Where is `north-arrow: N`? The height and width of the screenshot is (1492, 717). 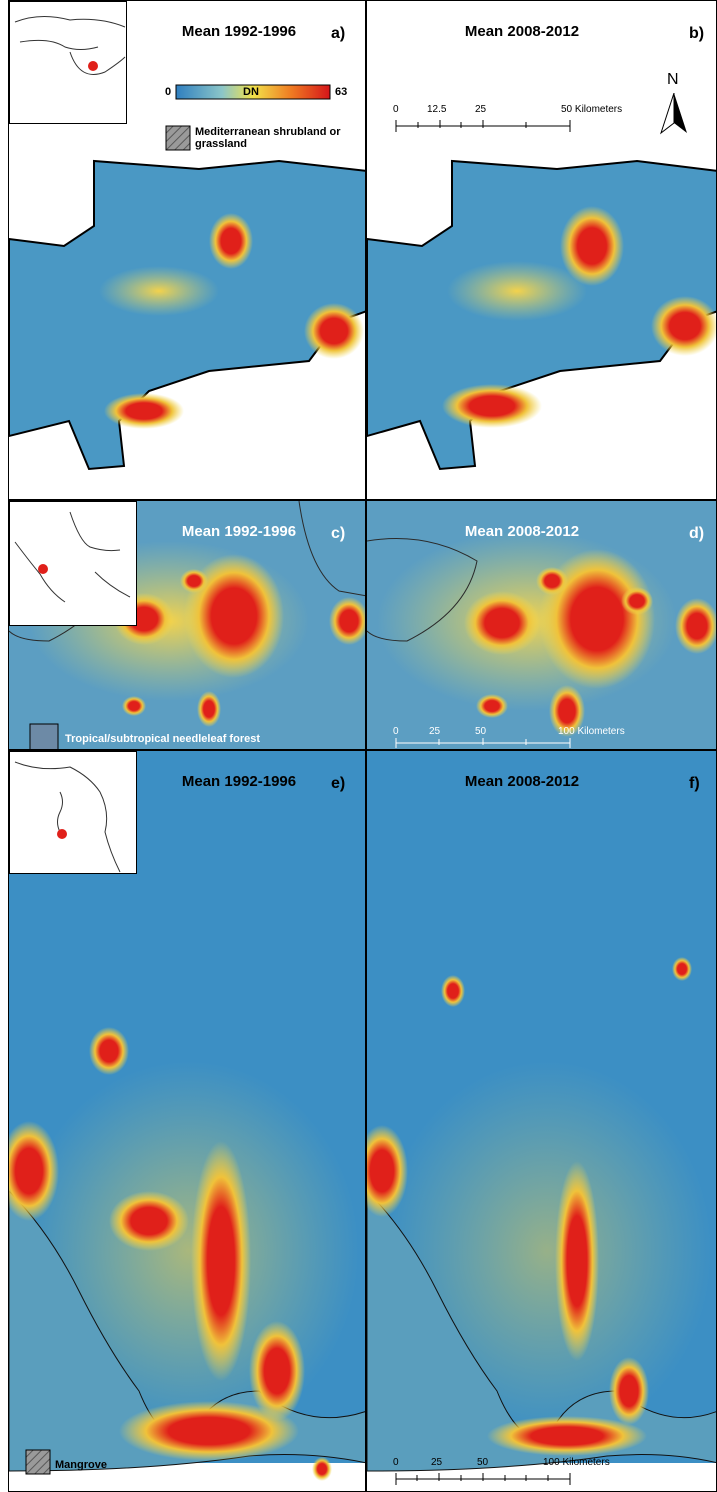
north-arrow: N is located at coordinates (674, 106).